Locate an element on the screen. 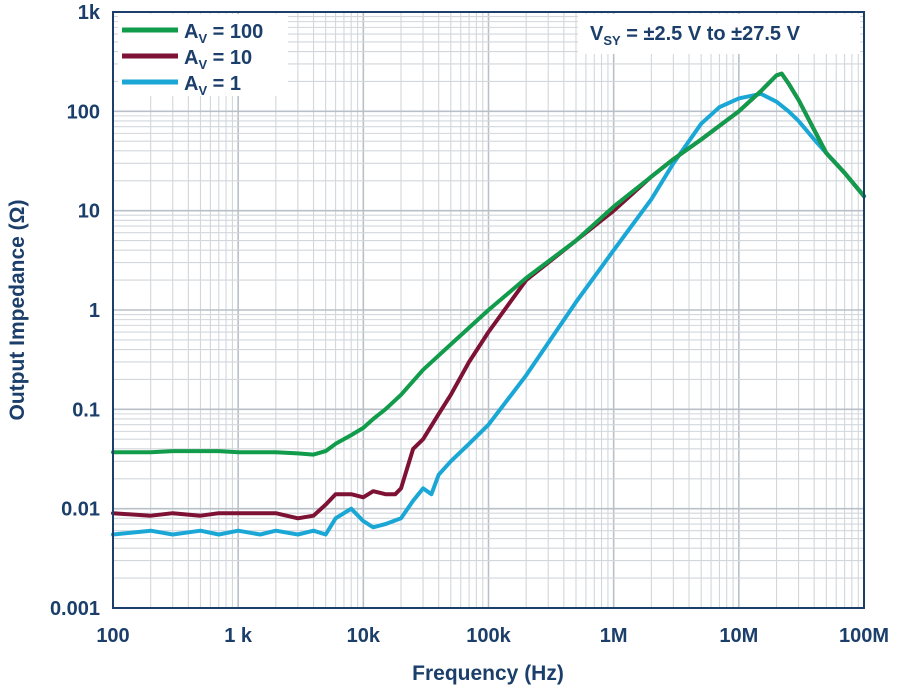 The width and height of the screenshot is (899, 696). y-tick-label: 0.01 is located at coordinates (80, 510).